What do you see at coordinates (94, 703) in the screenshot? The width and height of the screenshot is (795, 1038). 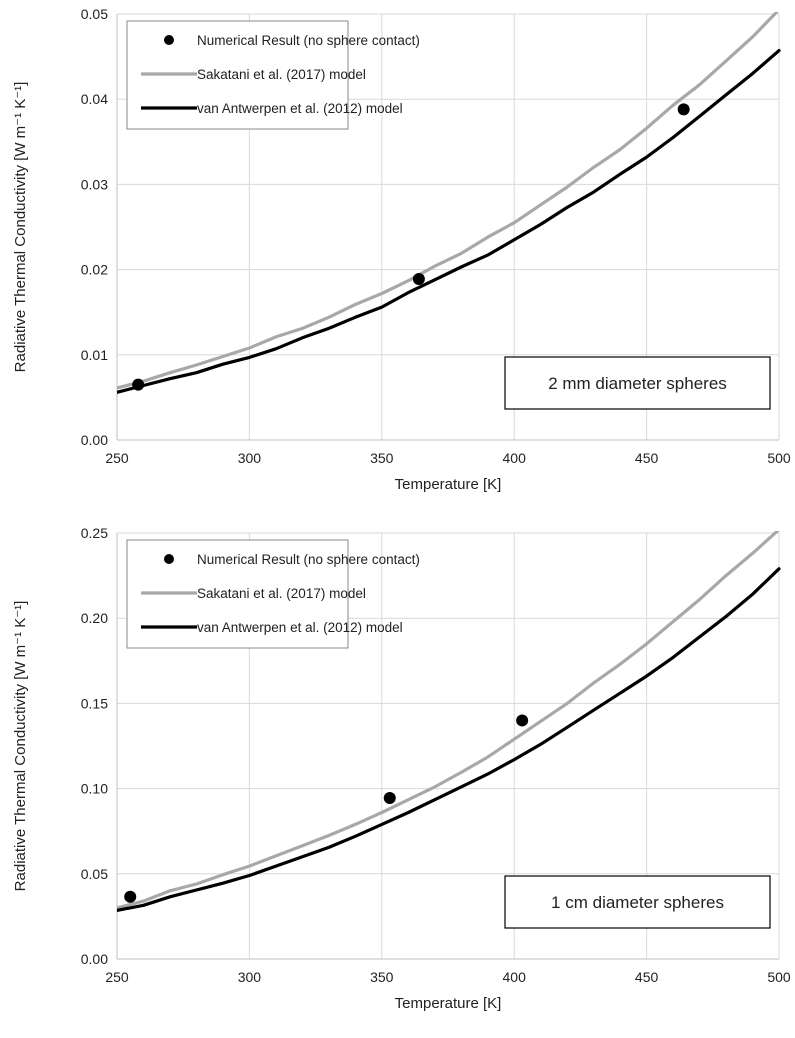 I see `y-tick-label: 0.15` at bounding box center [94, 703].